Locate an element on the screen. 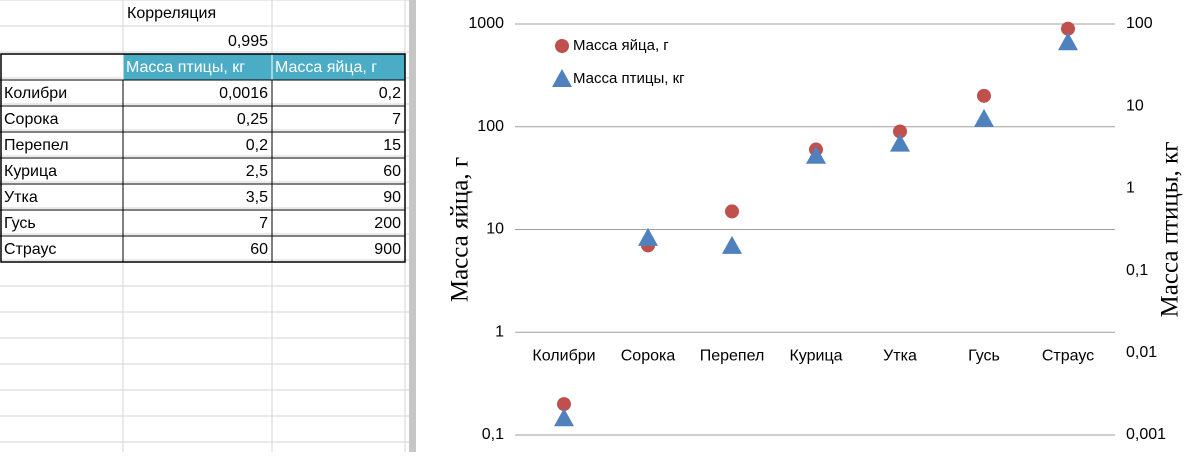  cell: Корреляция is located at coordinates (171, 13).